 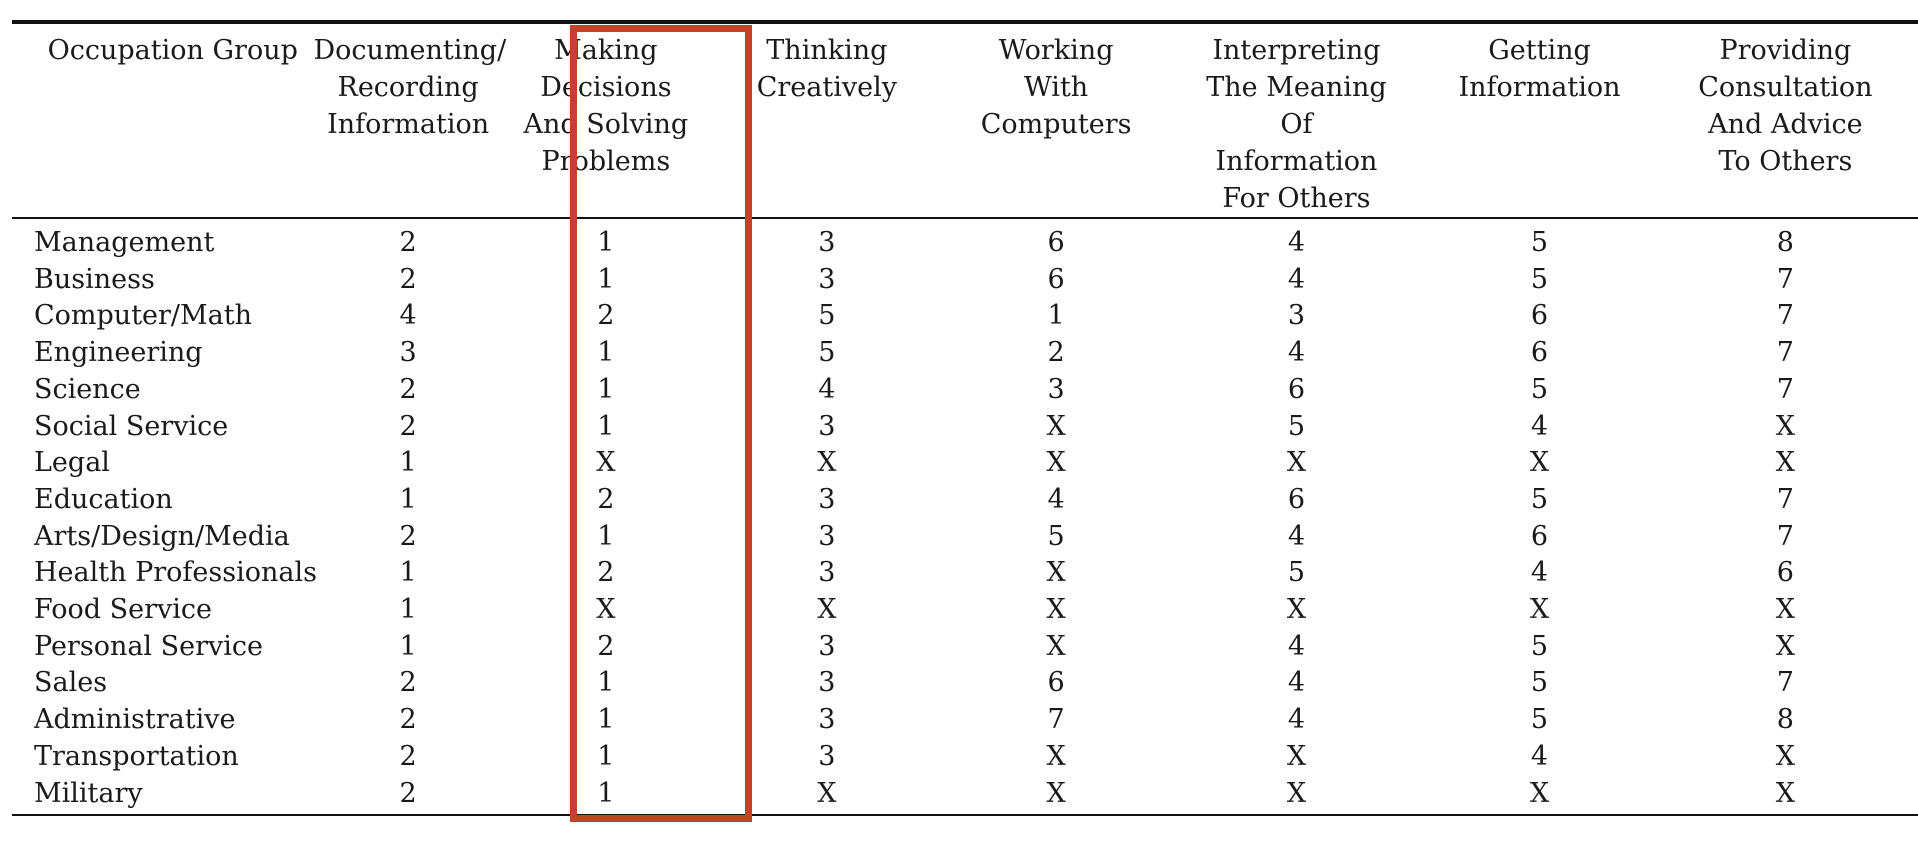 I want to click on header-line: Decisions, so click(x=606, y=87).